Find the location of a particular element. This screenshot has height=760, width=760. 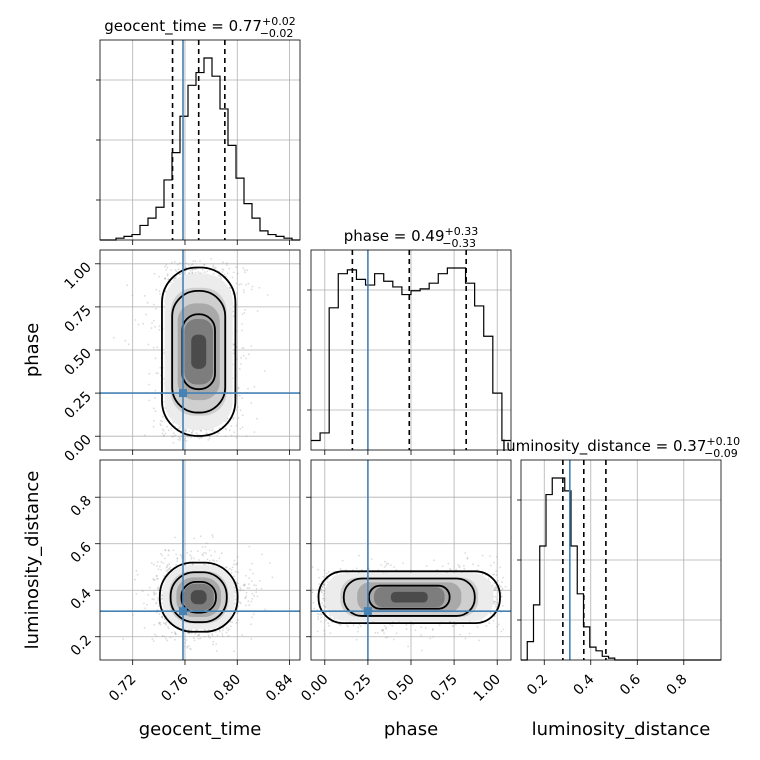

y-tick-label: 0.75 is located at coordinates (77, 318).